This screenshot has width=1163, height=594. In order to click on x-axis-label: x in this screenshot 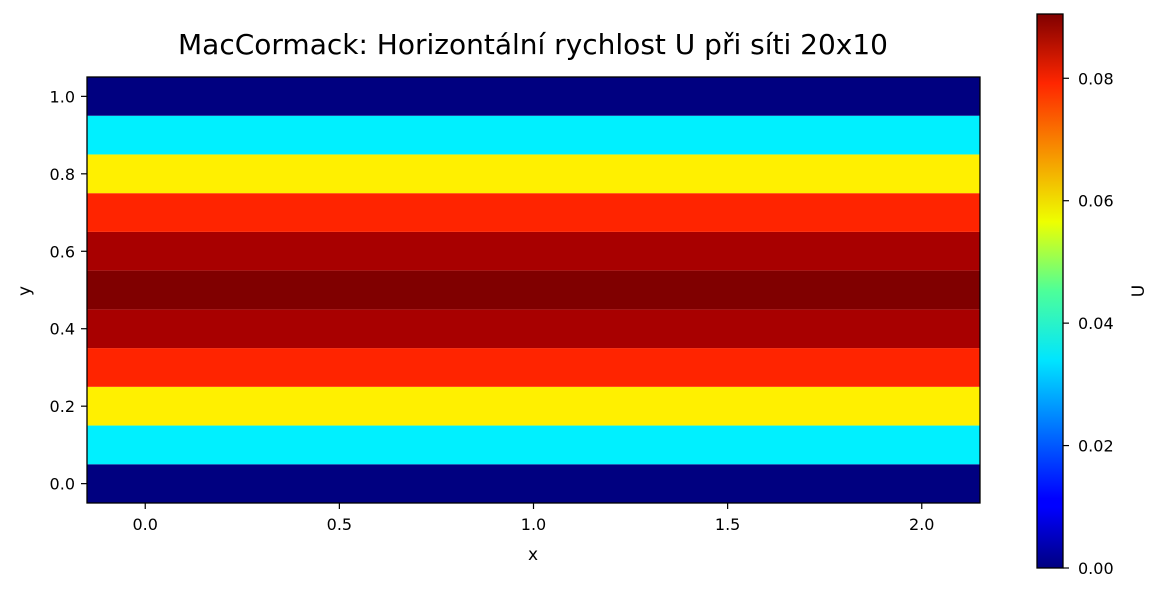, I will do `click(533, 555)`.